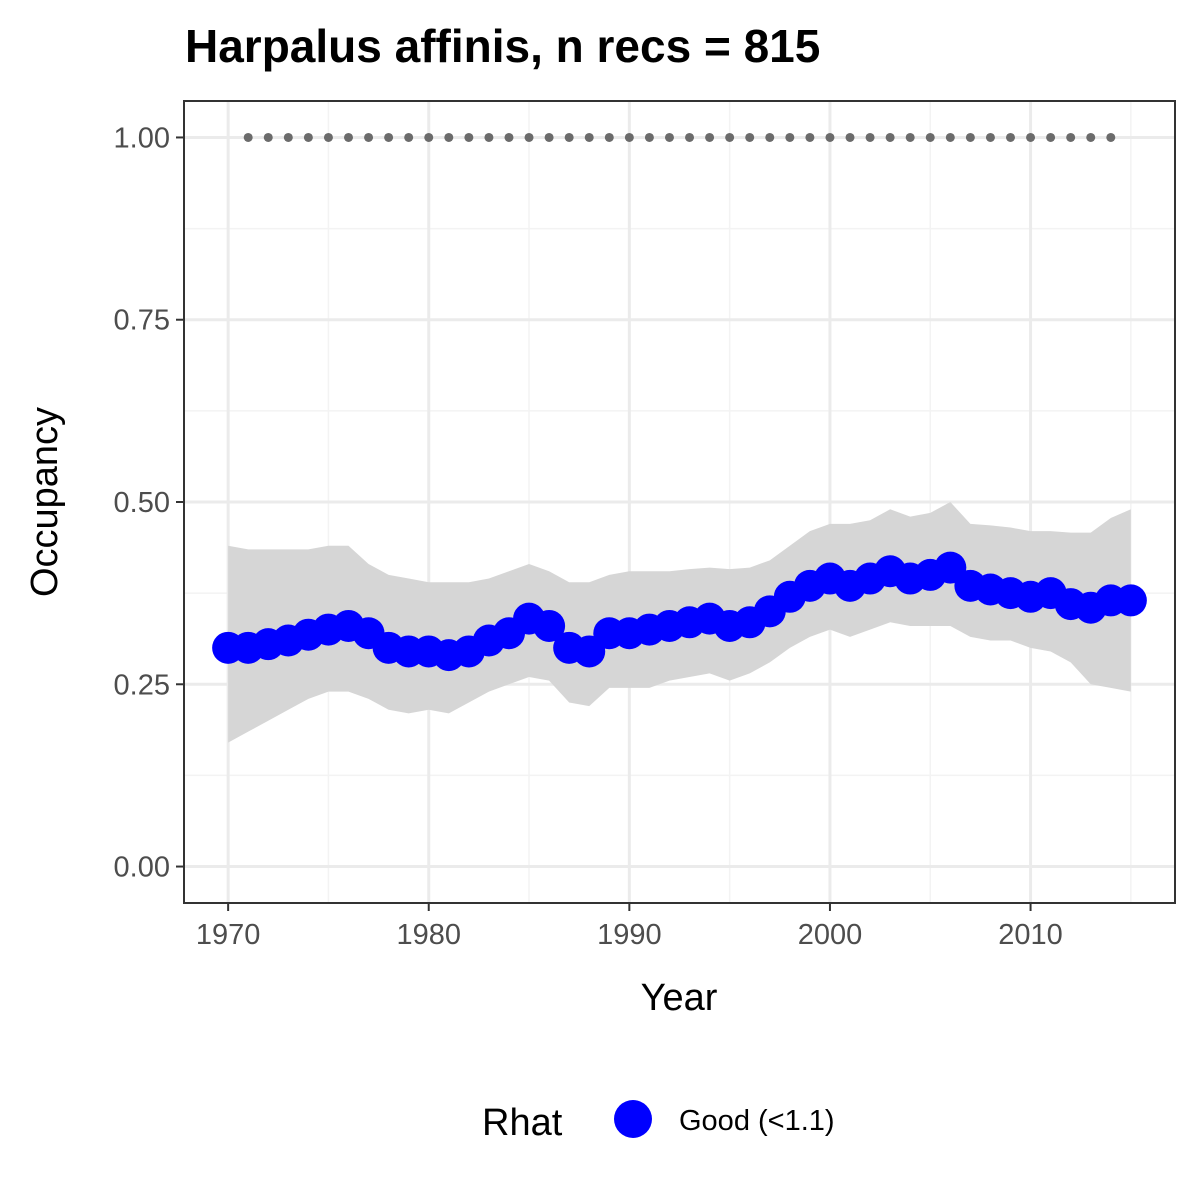  What do you see at coordinates (142, 138) in the screenshot?
I see `y-tick-label: 1.00` at bounding box center [142, 138].